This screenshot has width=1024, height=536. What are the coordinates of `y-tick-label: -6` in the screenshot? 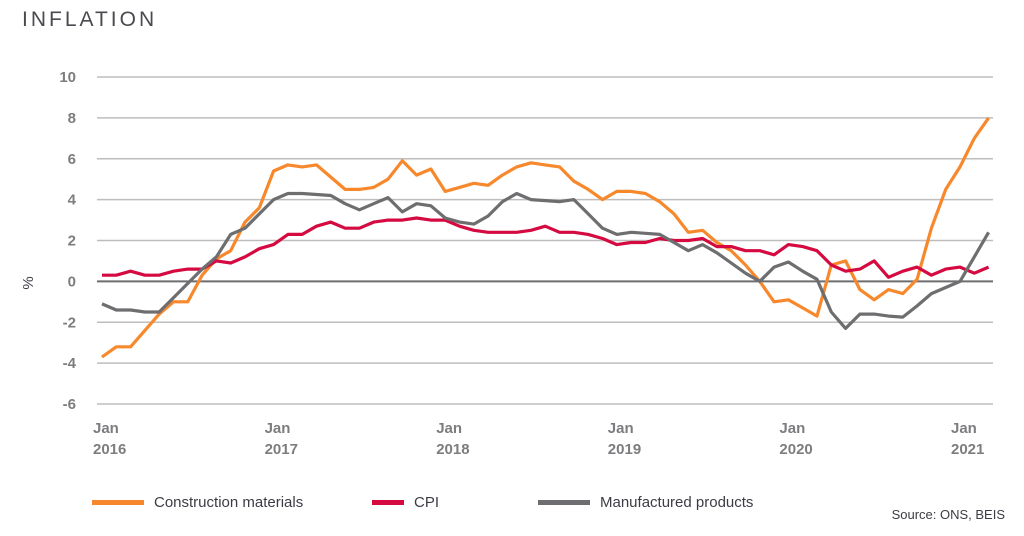 It's located at (69, 404).